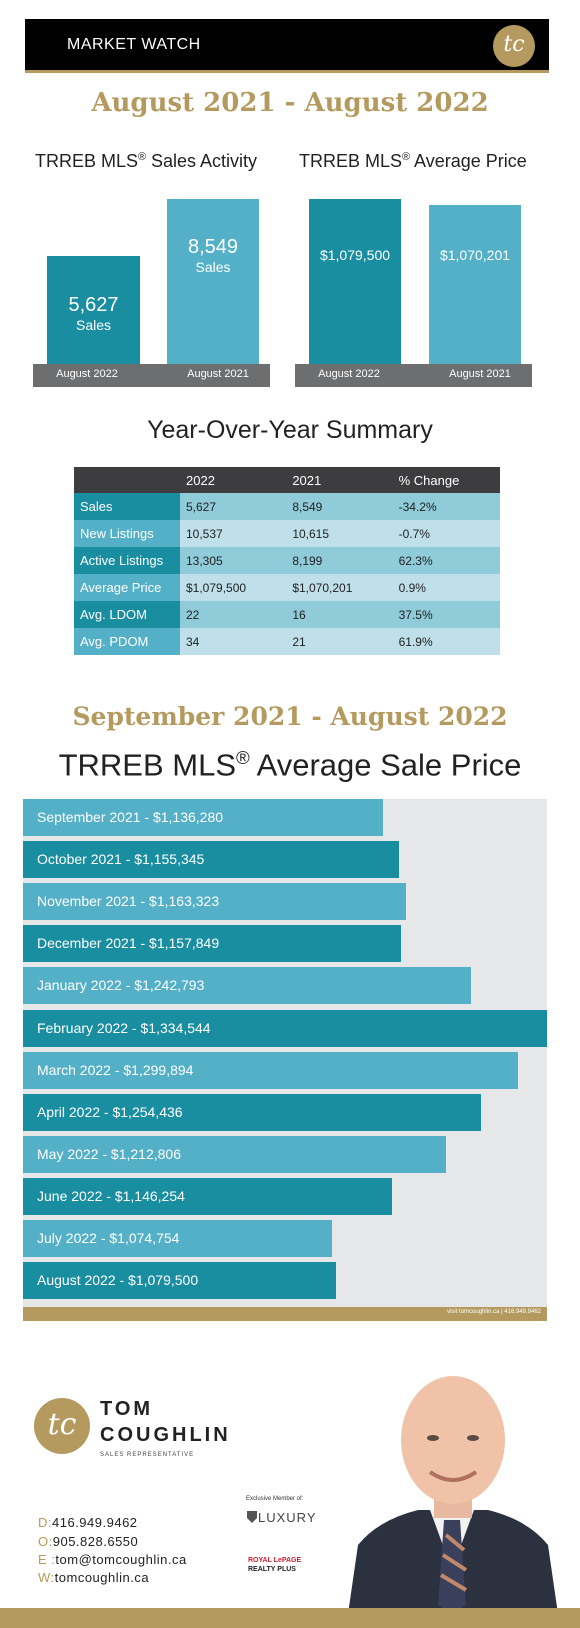  Describe the element at coordinates (127, 1409) in the screenshot. I see `agent-first-name: TOM` at that location.